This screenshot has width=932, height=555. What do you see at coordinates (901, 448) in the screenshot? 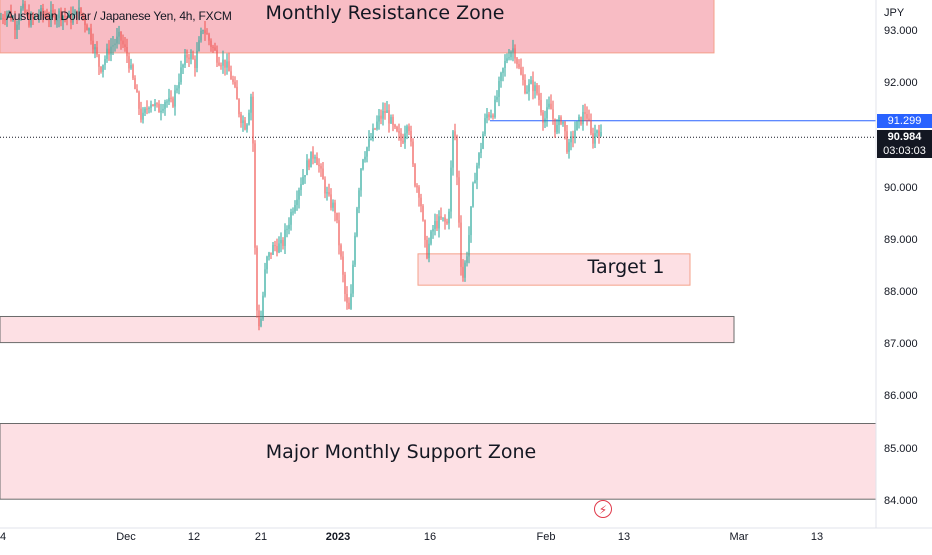
I see `price-tick-label: 85.000` at bounding box center [901, 448].